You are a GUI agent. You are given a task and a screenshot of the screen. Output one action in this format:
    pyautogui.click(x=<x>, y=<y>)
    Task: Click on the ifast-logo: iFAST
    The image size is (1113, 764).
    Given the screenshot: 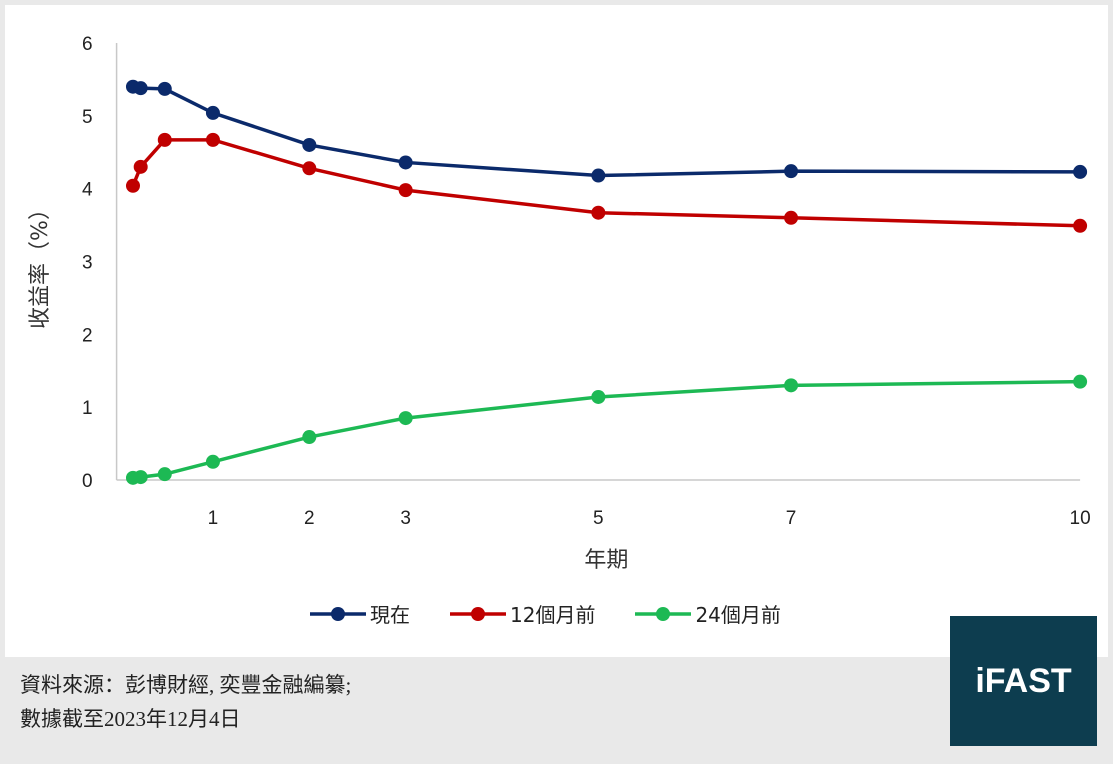 What is the action you would take?
    pyautogui.click(x=1023, y=681)
    